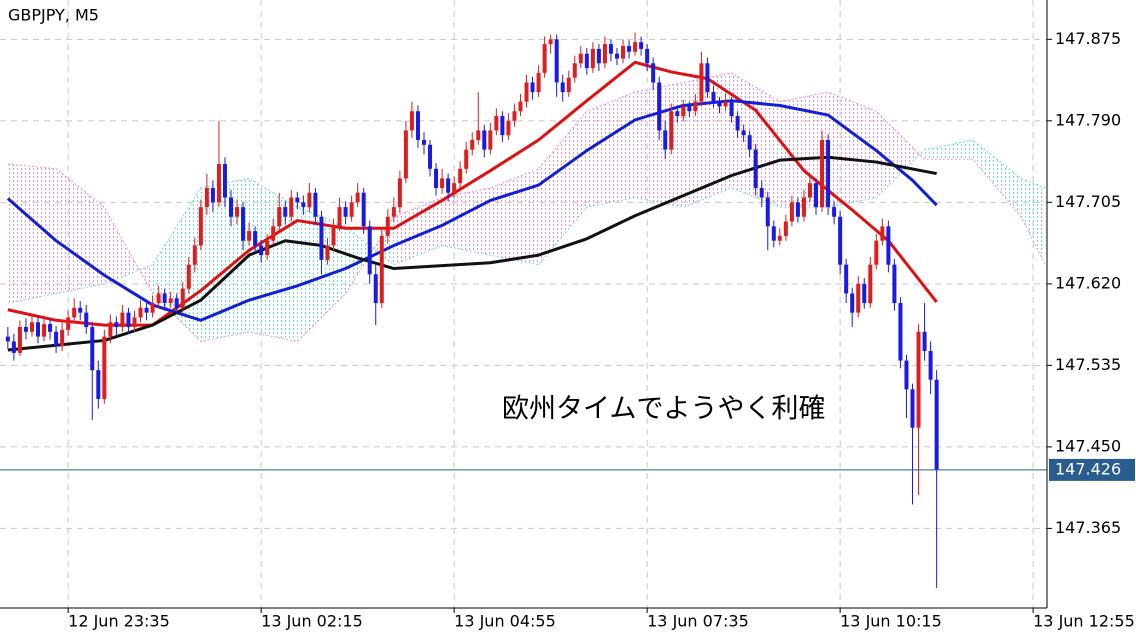 The height and width of the screenshot is (640, 1136). What do you see at coordinates (1088, 201) in the screenshot?
I see `y-tick-label: 147.705` at bounding box center [1088, 201].